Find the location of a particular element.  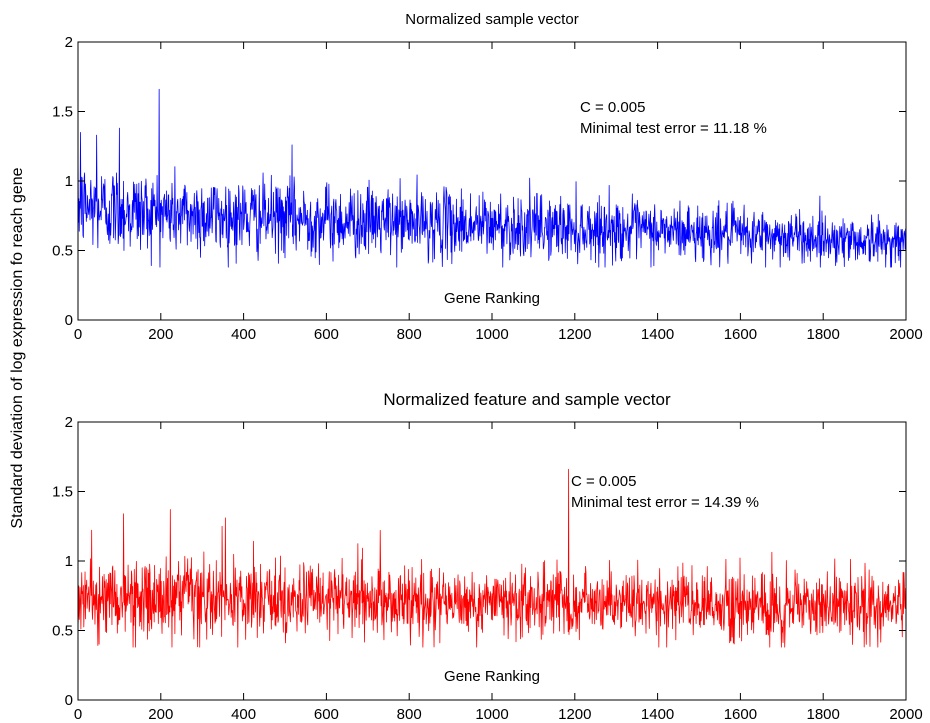

bottom-chart-xtick-label: 0 is located at coordinates (78, 714).